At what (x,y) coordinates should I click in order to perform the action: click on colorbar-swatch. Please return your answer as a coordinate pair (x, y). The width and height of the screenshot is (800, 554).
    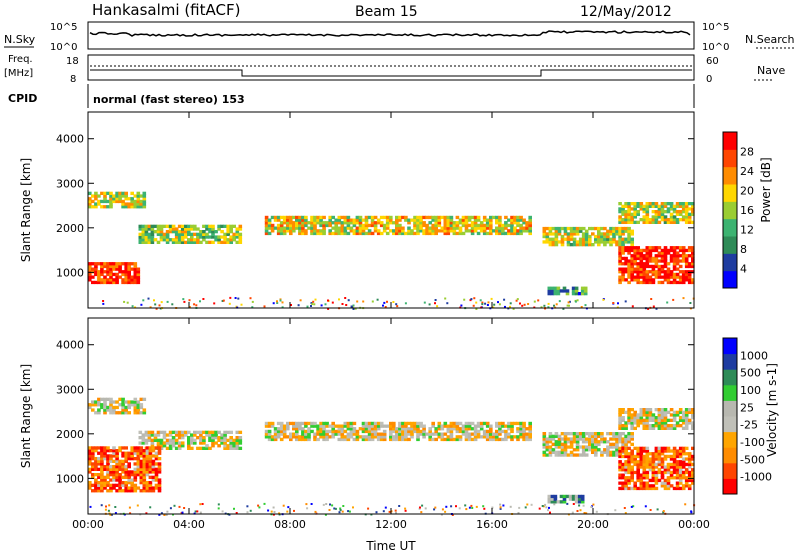
    Looking at the image, I should click on (730, 424).